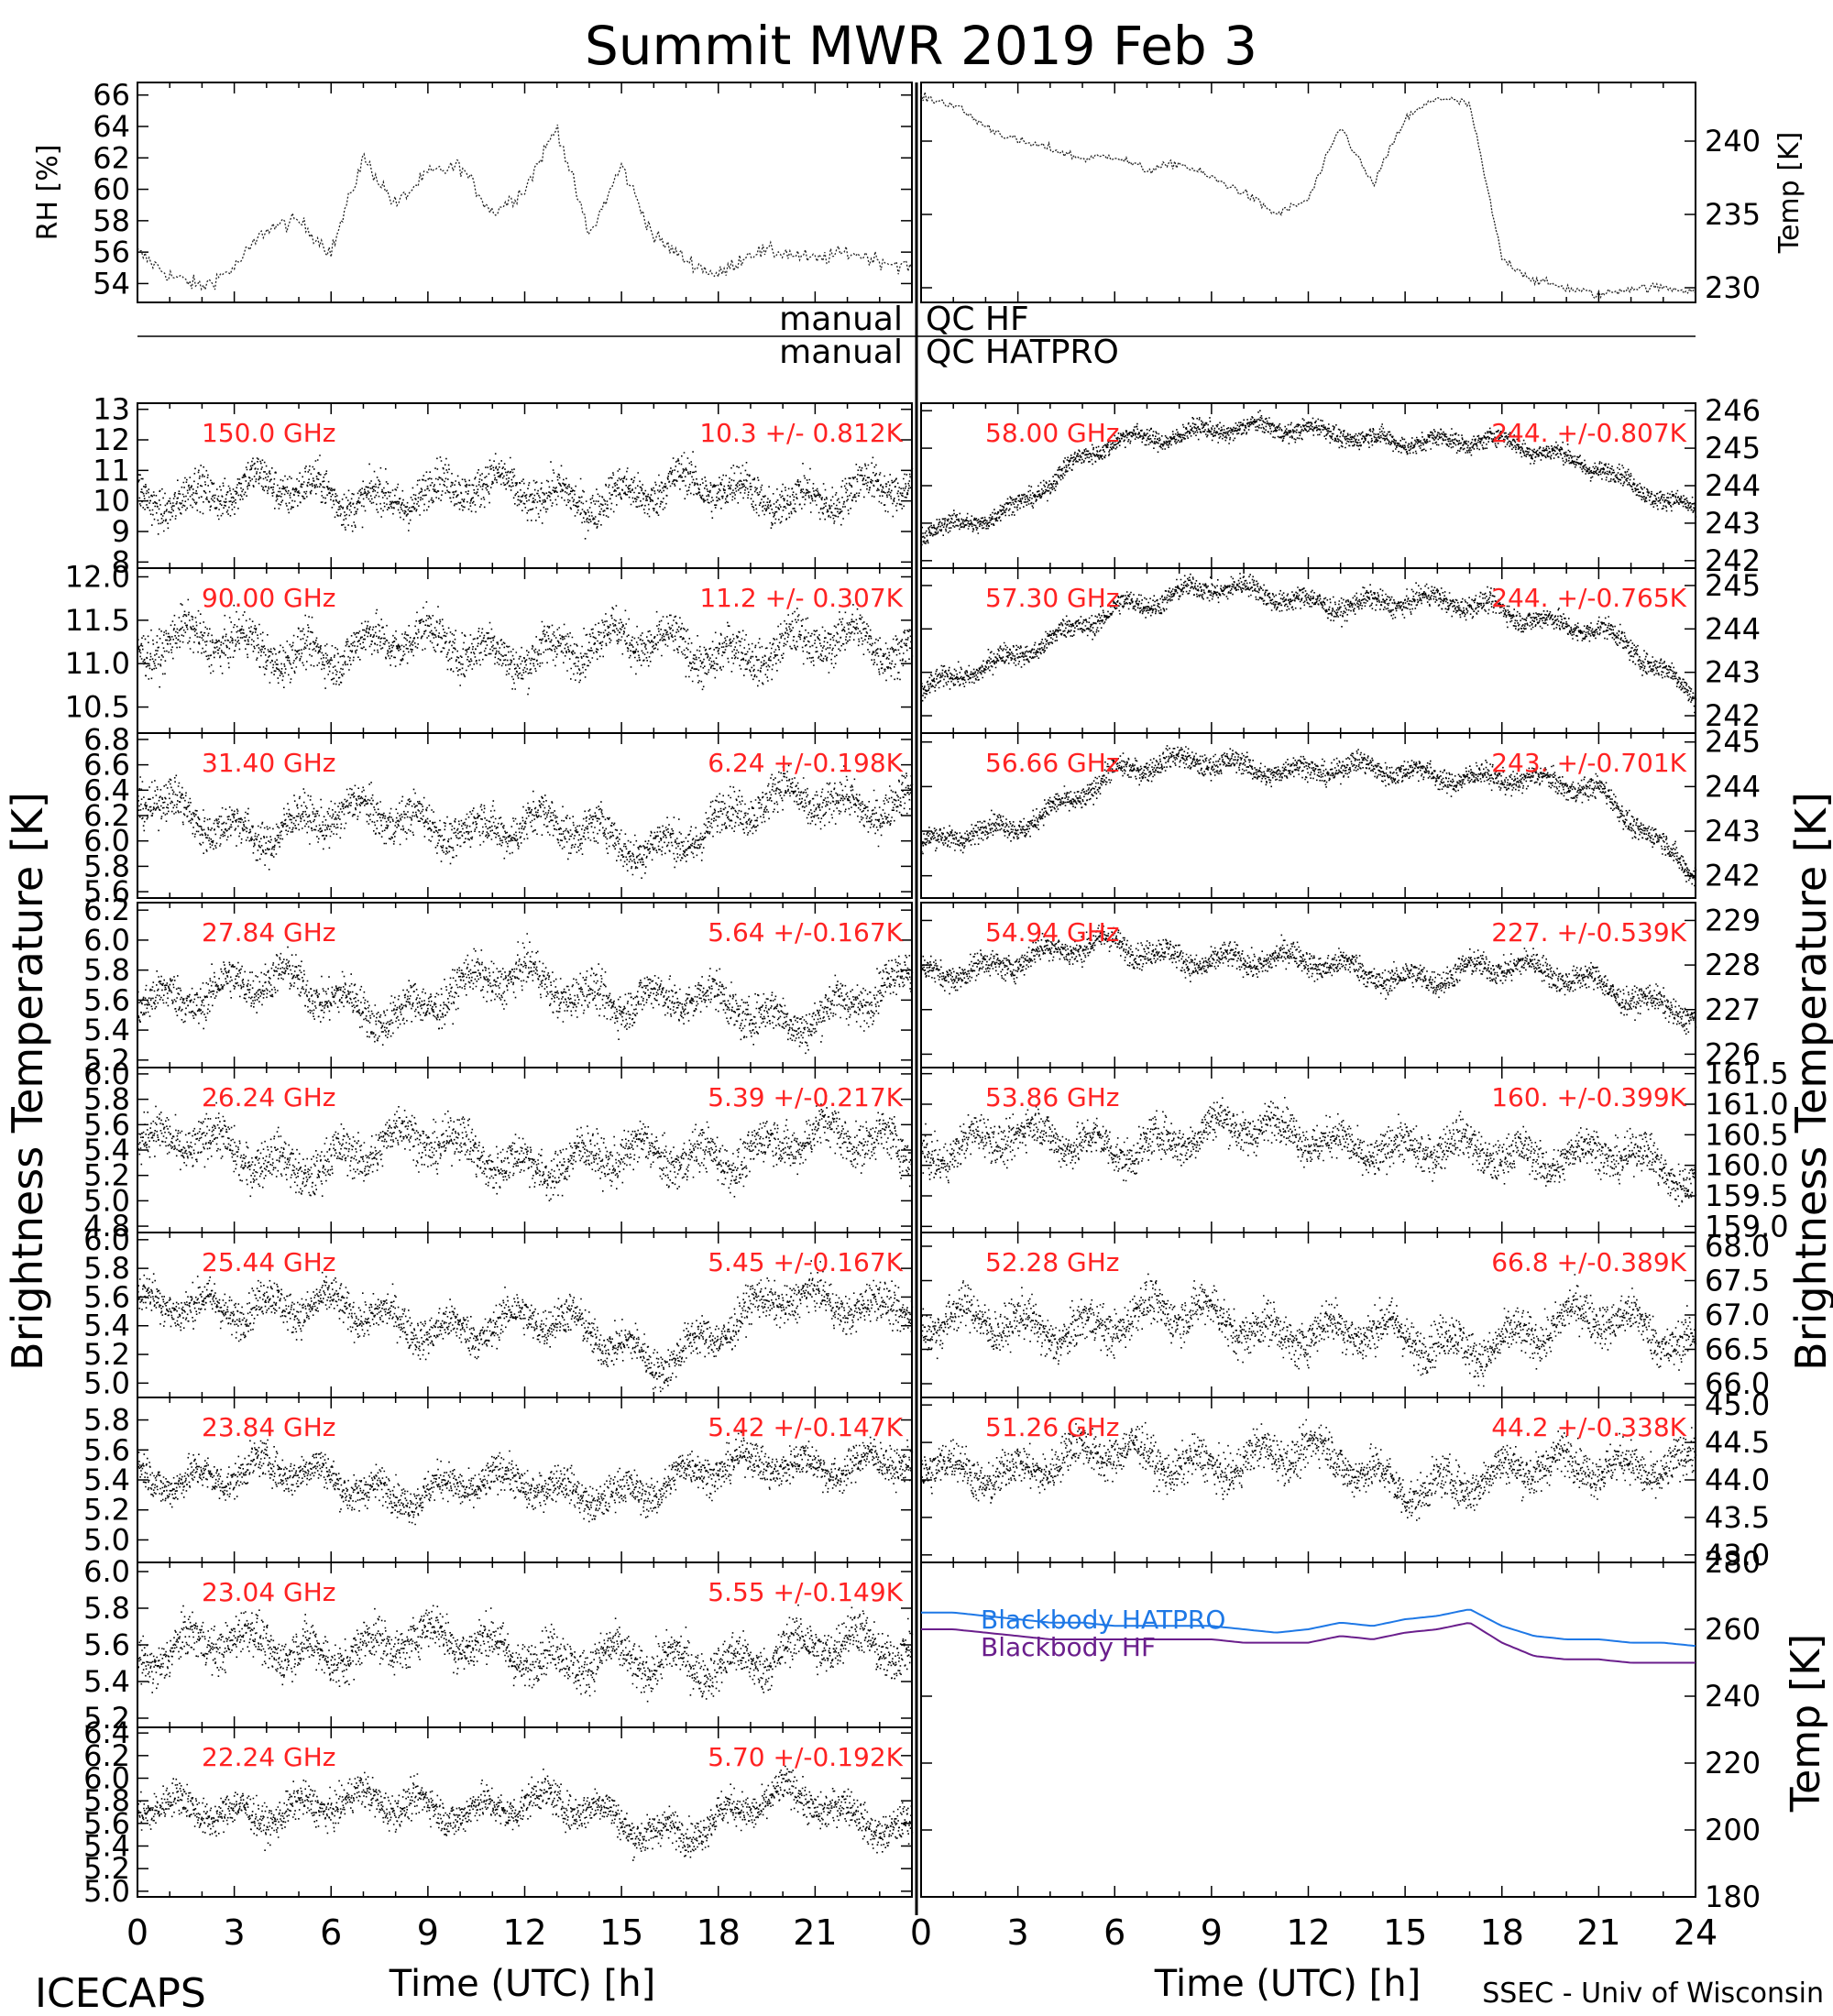 This screenshot has height=2016, width=1833. I want to click on panel-9000-stat-label: 11.2 +/- 0.307K, so click(801, 598).